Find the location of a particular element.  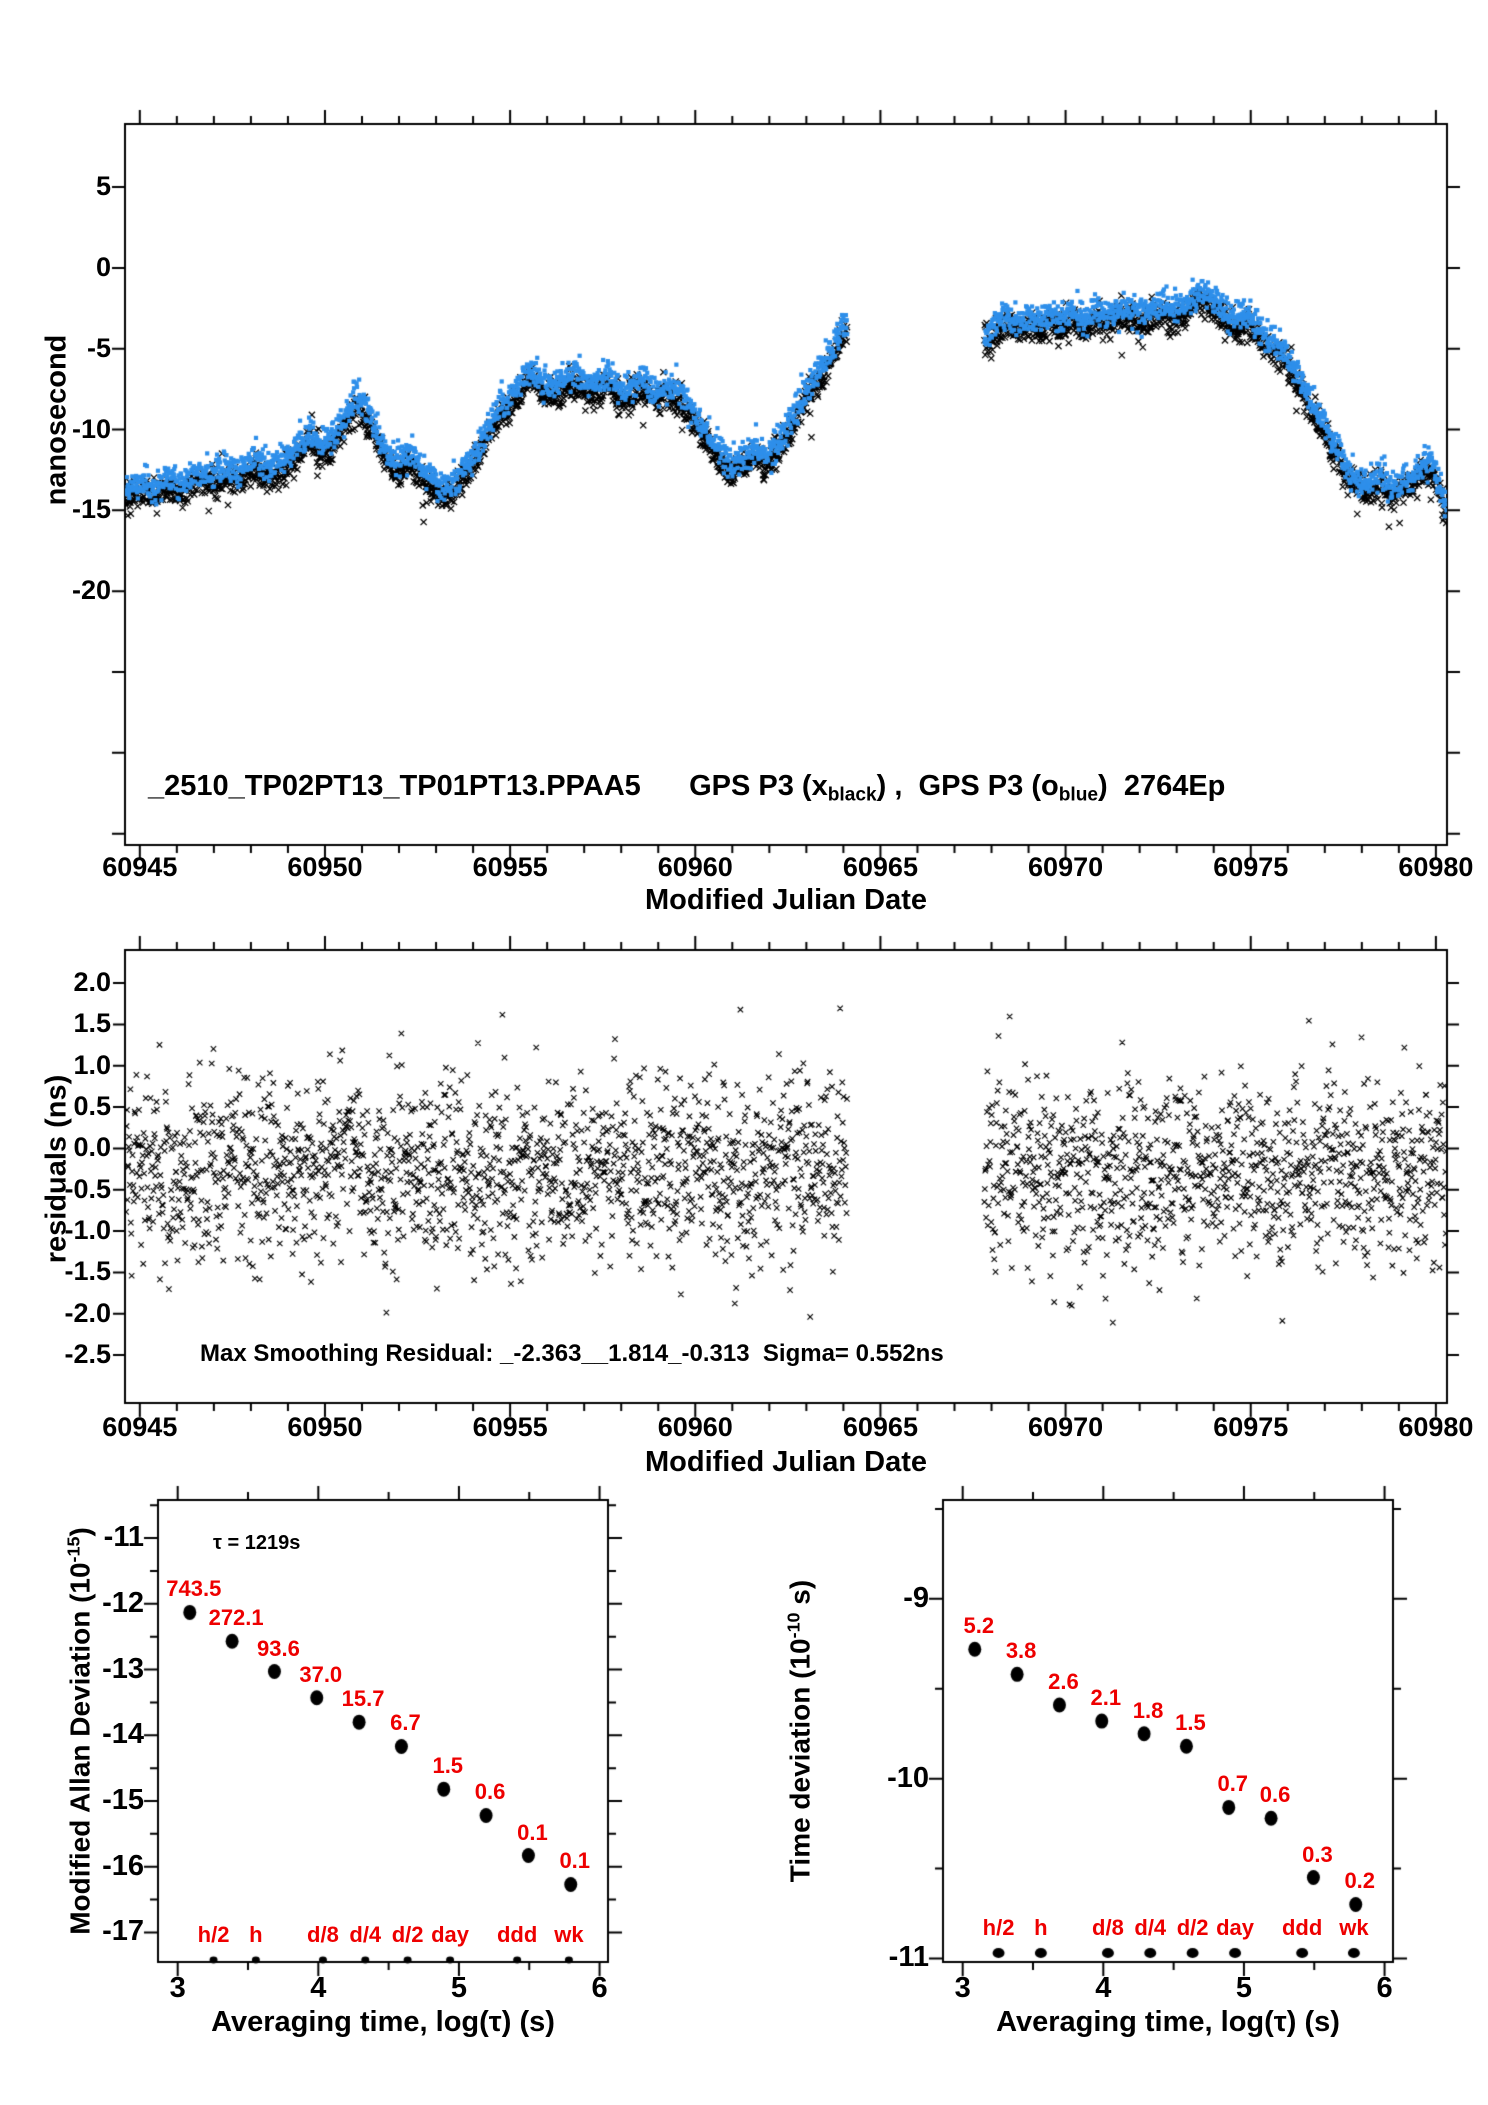

residuals-y-tick-label: -1.0 is located at coordinates (87, 1230).